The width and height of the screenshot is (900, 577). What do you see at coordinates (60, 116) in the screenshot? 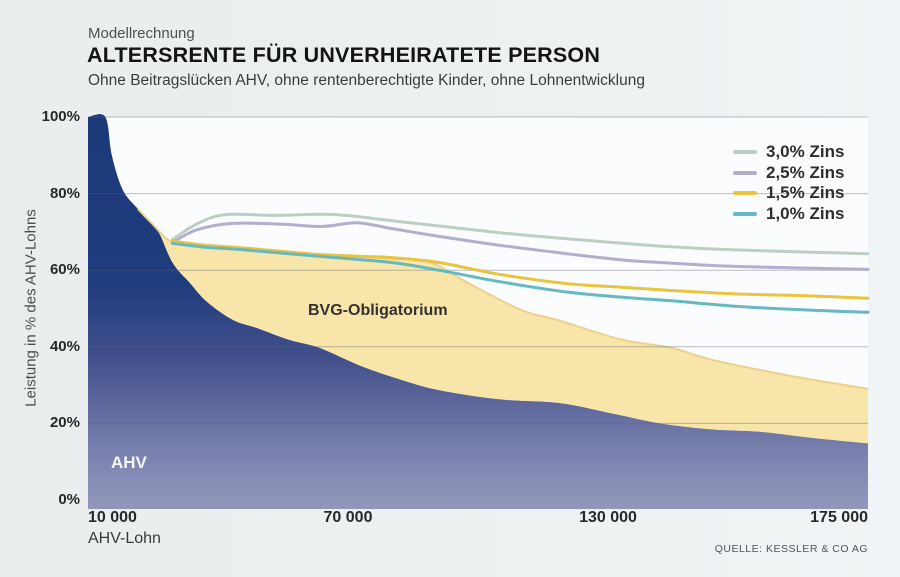
I see `y-tick-100: 100%` at bounding box center [60, 116].